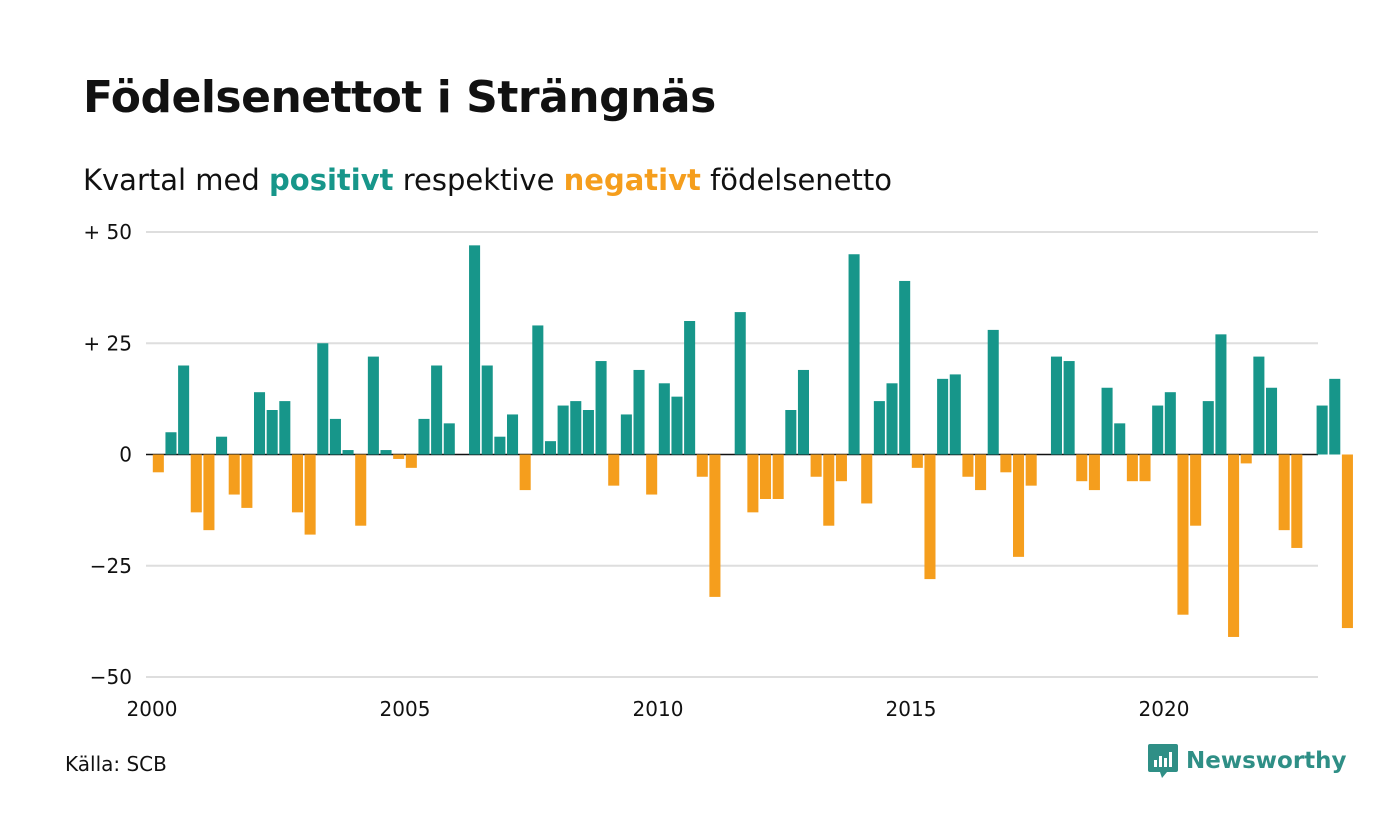 The height and width of the screenshot is (840, 1400). What do you see at coordinates (1322, 430) in the screenshot?
I see `bar-2023K1` at bounding box center [1322, 430].